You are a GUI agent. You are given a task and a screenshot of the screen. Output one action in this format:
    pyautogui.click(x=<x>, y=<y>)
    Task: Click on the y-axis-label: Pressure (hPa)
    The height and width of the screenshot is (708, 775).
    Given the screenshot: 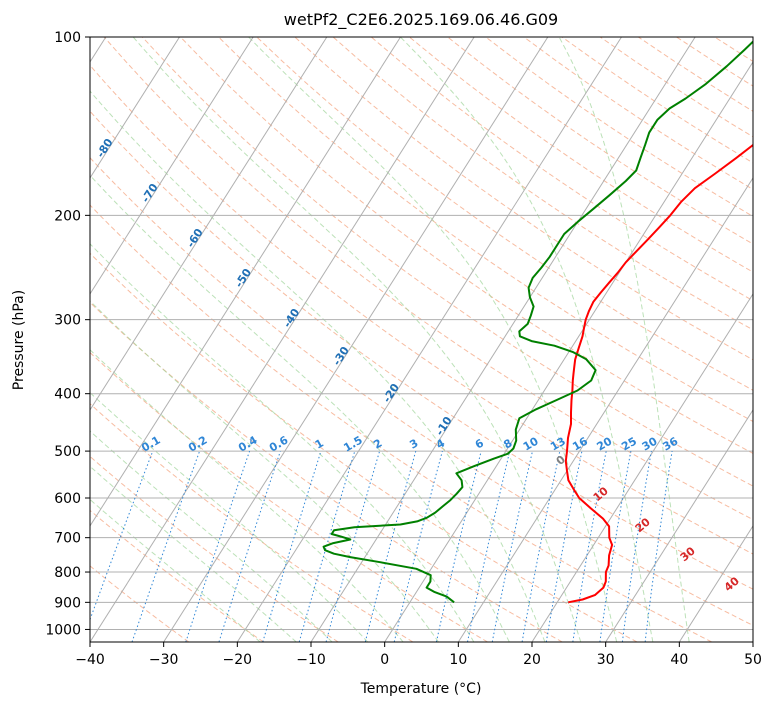 What is the action you would take?
    pyautogui.click(x=19, y=340)
    